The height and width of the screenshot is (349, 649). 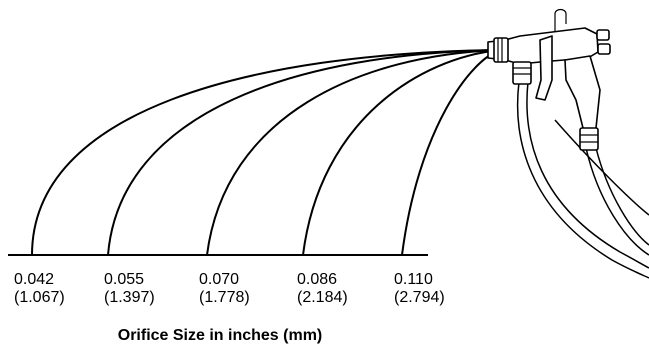 What do you see at coordinates (129, 297) in the screenshot?
I see `orifice-mm: (1.397)` at bounding box center [129, 297].